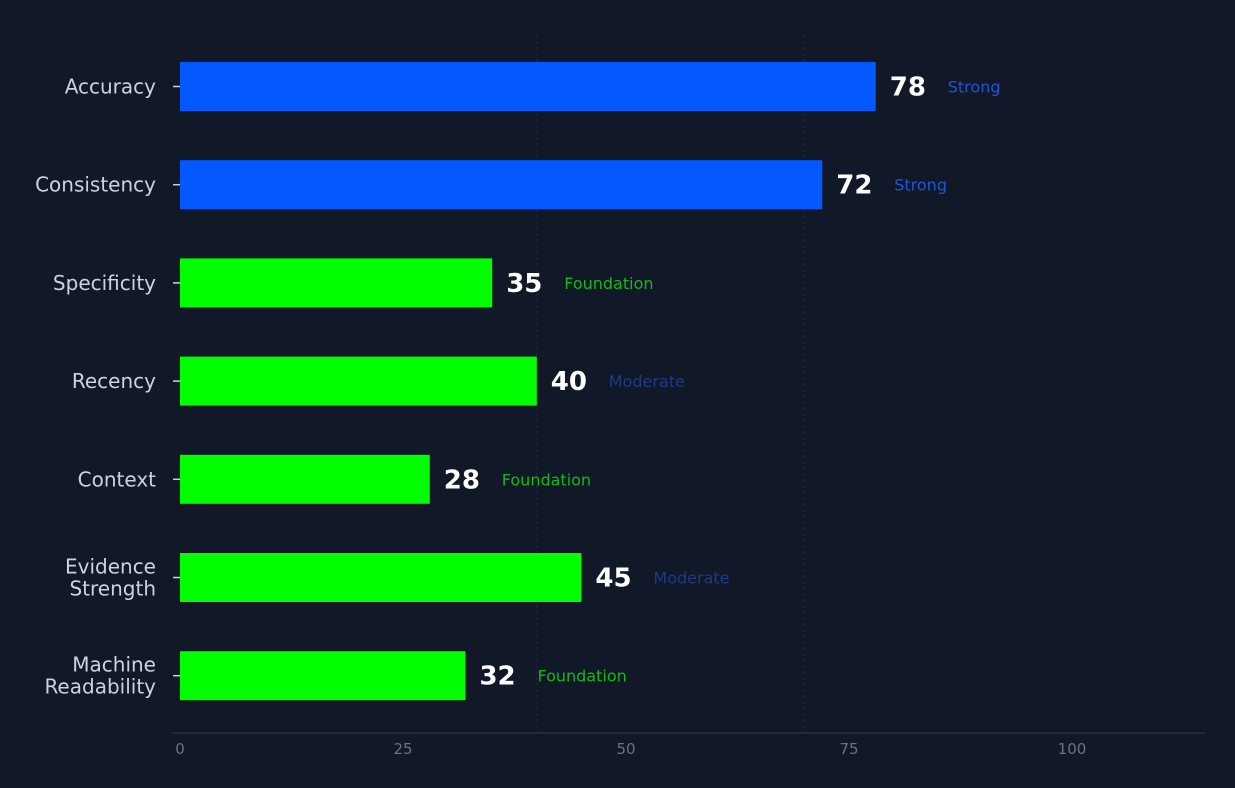 The image size is (1235, 788). What do you see at coordinates (110, 87) in the screenshot?
I see `category-label: Accuracy` at bounding box center [110, 87].